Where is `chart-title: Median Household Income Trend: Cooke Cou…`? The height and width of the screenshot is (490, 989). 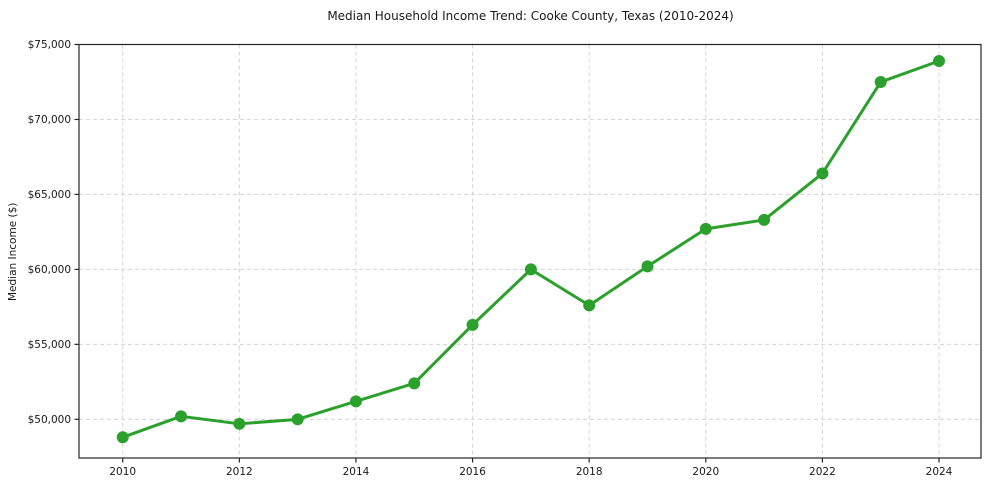 chart-title: Median Household Income Trend: Cooke Cou… is located at coordinates (530, 16).